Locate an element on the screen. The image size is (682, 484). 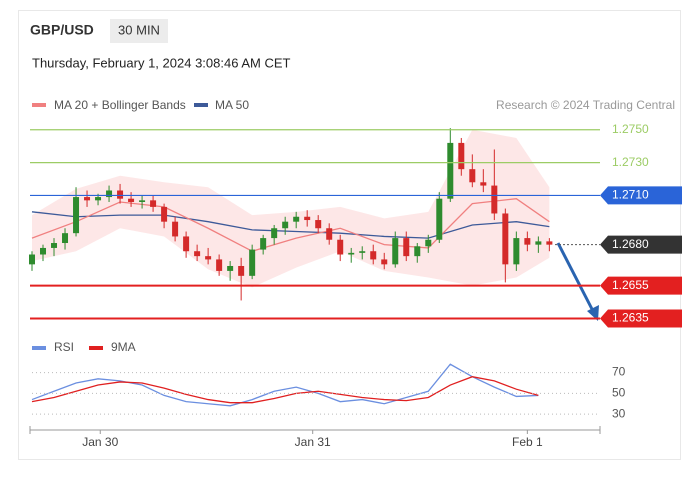
level-label: 1.2635 is located at coordinates (630, 318).